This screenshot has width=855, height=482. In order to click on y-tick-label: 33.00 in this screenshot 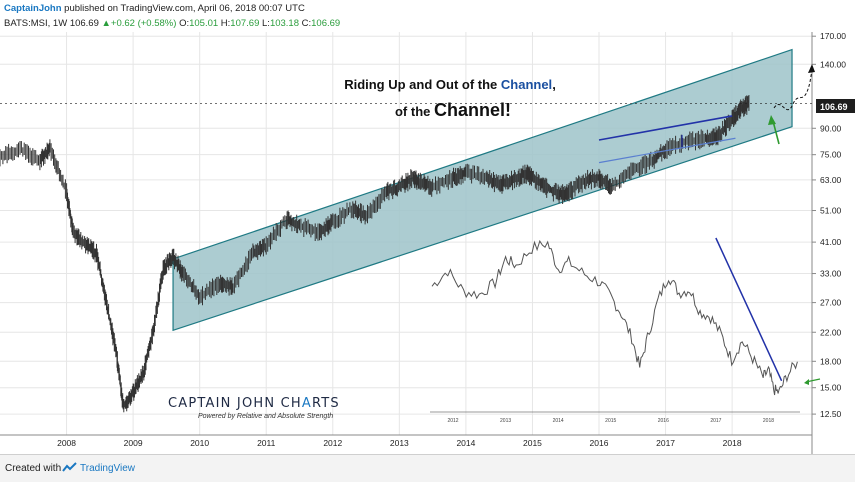, I will do `click(831, 274)`.